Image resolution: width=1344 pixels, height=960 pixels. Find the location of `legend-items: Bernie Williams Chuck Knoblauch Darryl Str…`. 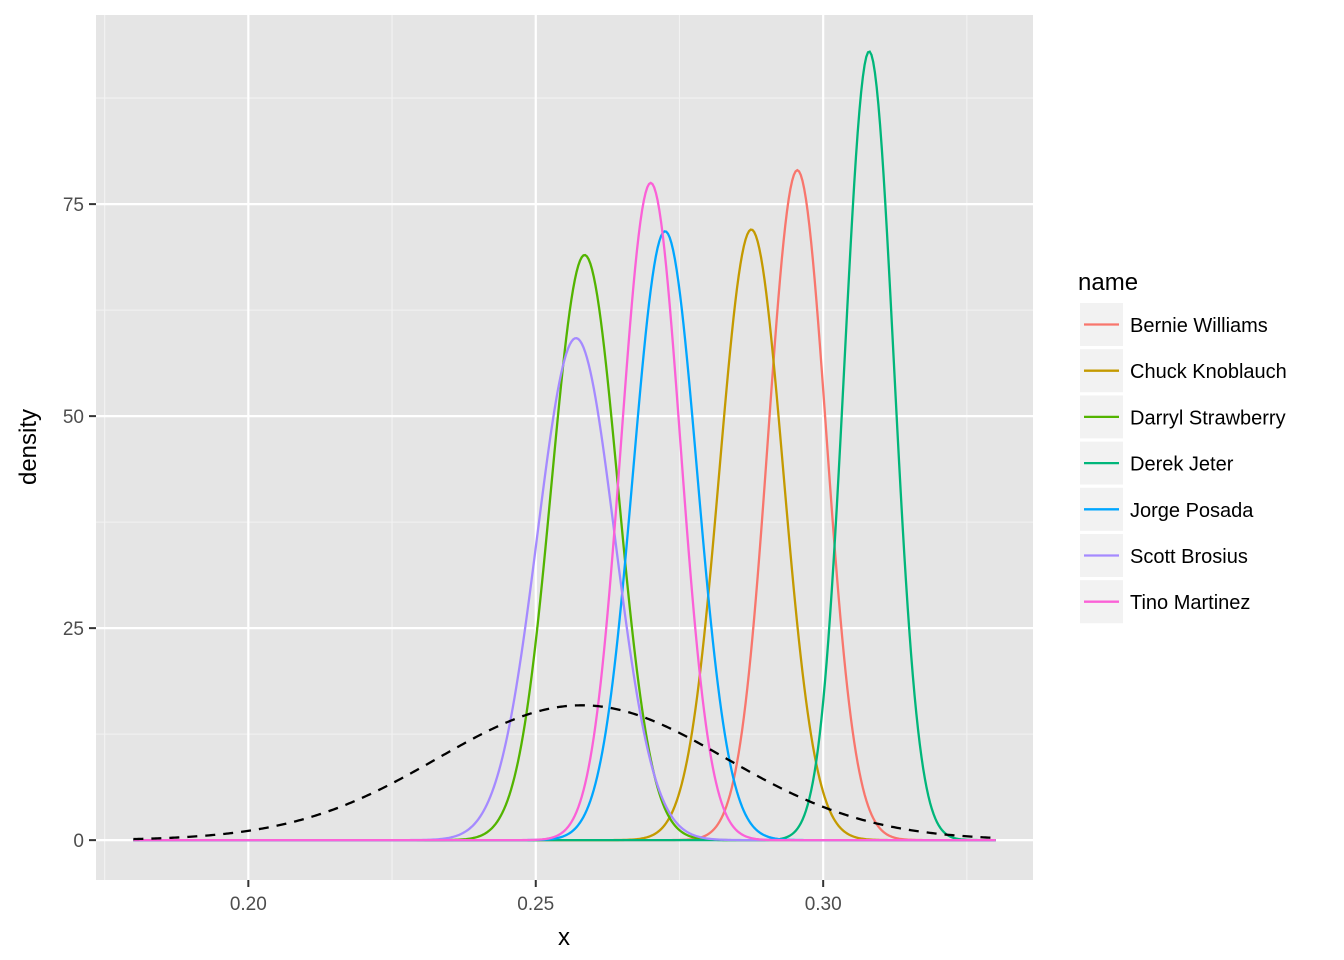

legend-items: Bernie Williams Chuck Knoblauch Darryl Str… is located at coordinates (1183, 463).